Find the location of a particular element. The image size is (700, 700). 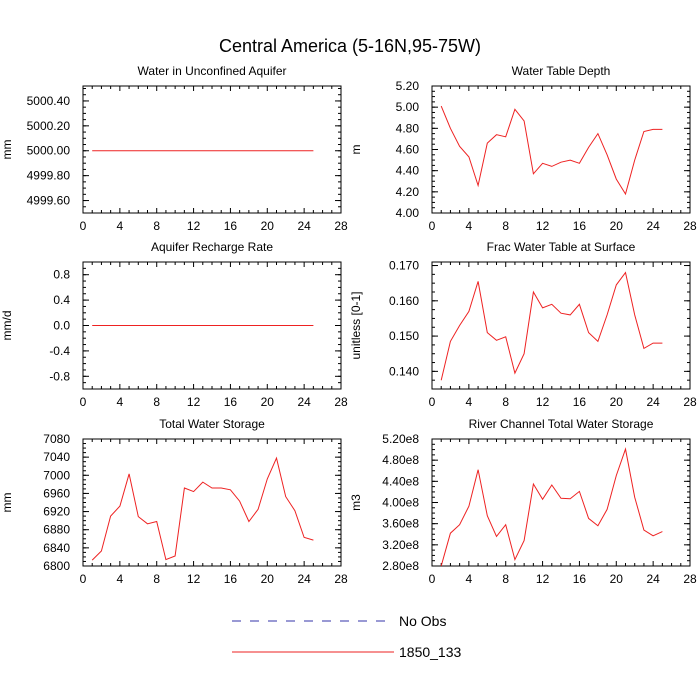

y-tick-label: 5000.40 is located at coordinates (49, 101).